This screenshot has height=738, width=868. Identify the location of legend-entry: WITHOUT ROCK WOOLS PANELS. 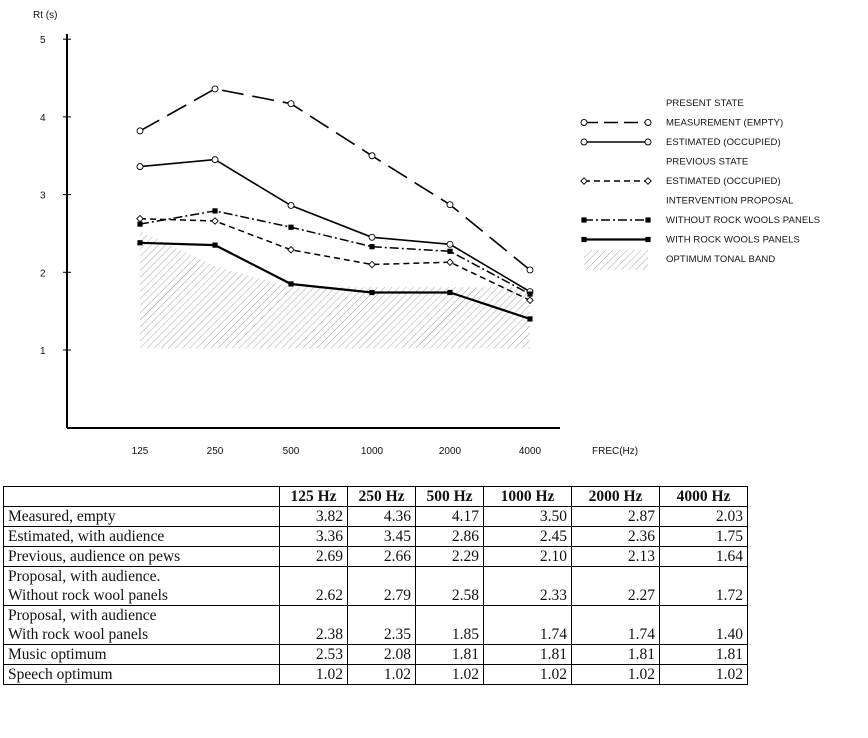
(743, 220).